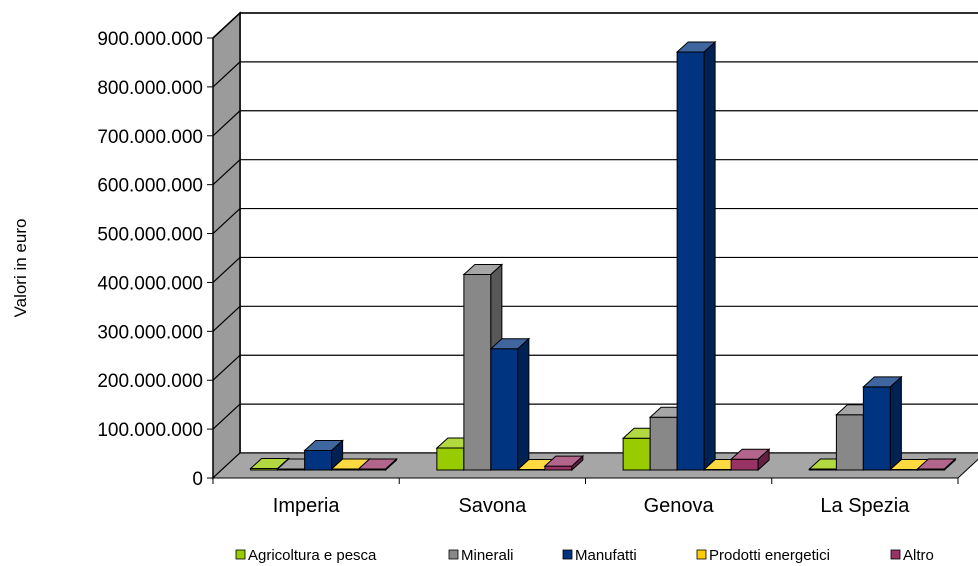  What do you see at coordinates (312, 555) in the screenshot?
I see `legend-label: Agricoltura e pesca` at bounding box center [312, 555].